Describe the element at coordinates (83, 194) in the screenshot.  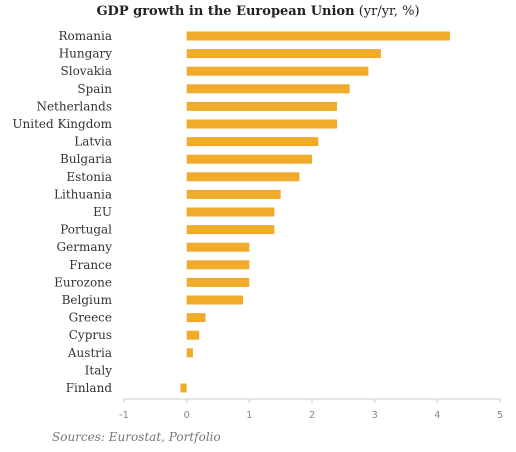
I see `category-label: Lithuania` at that location.